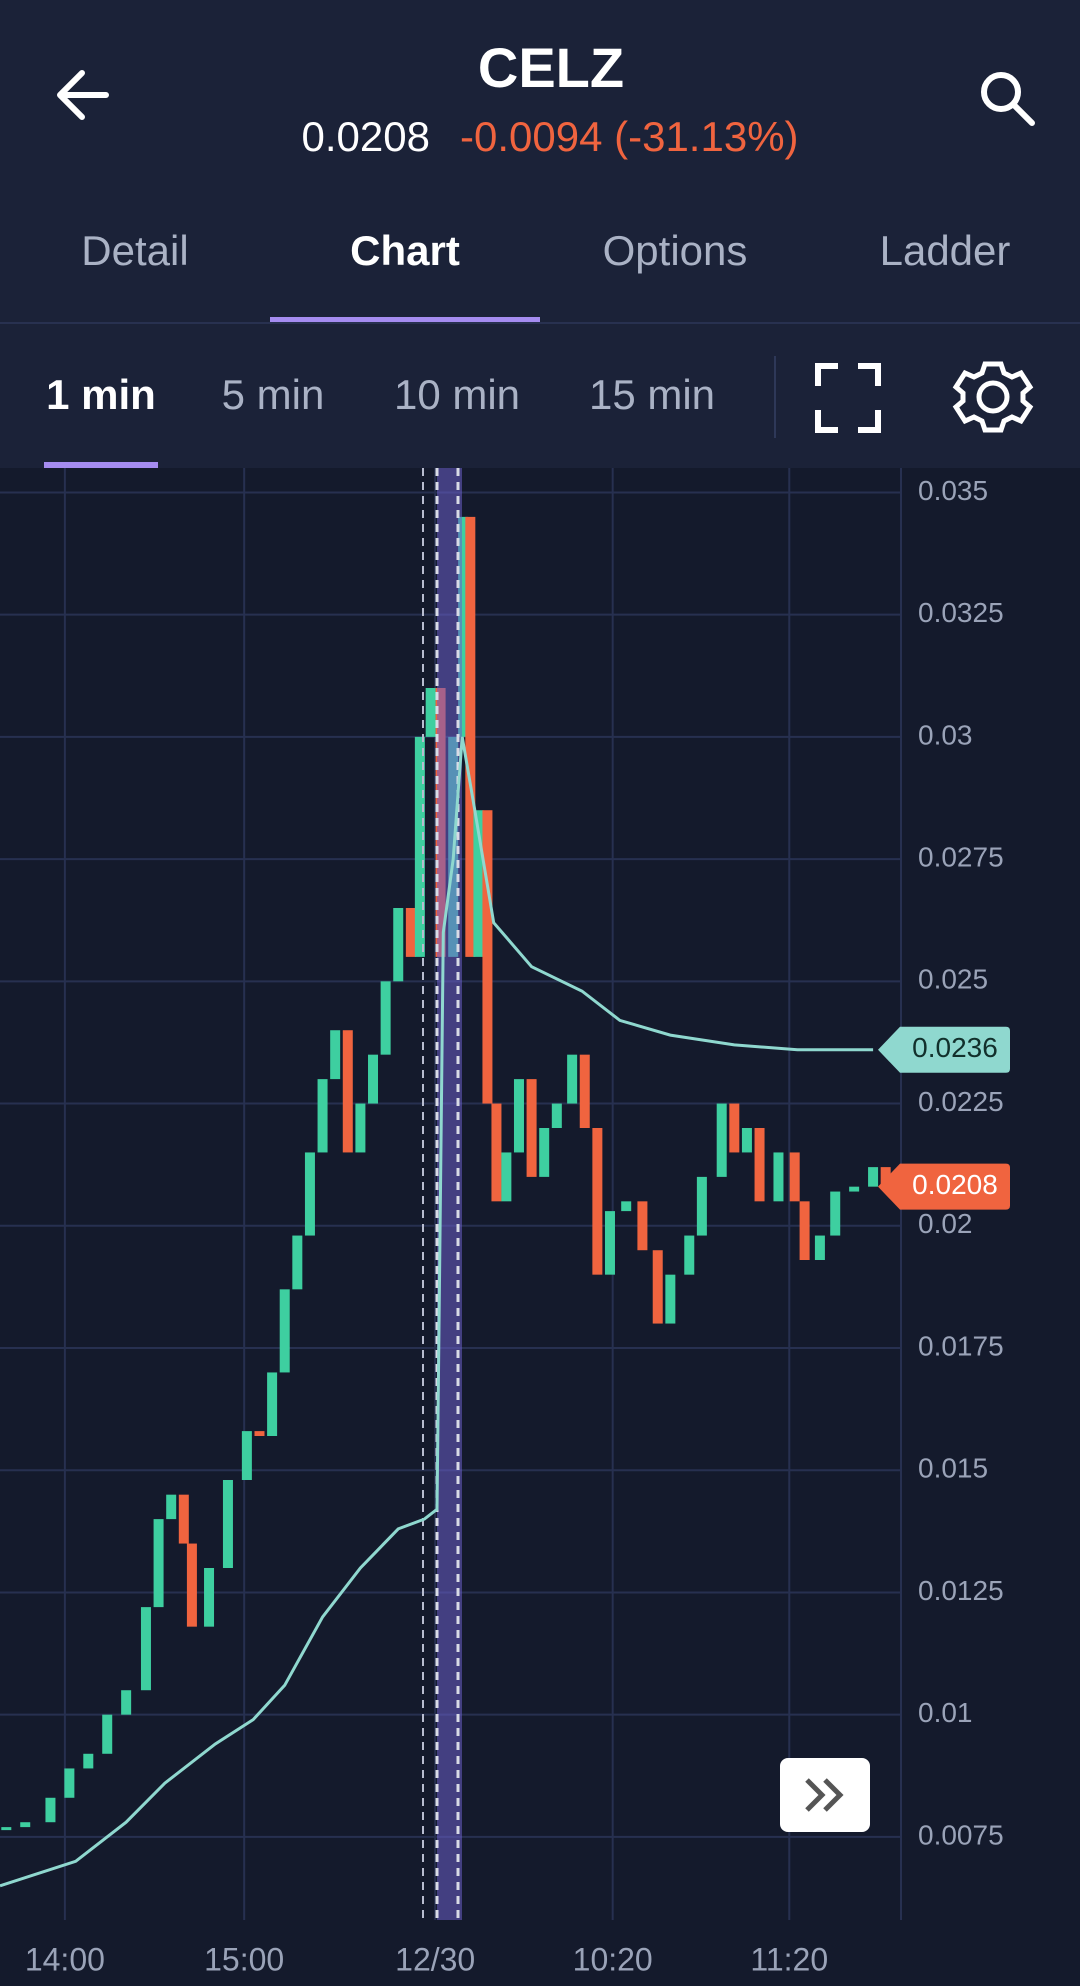 Image resolution: width=1080 pixels, height=1986 pixels. I want to click on separator, so click(775, 397).